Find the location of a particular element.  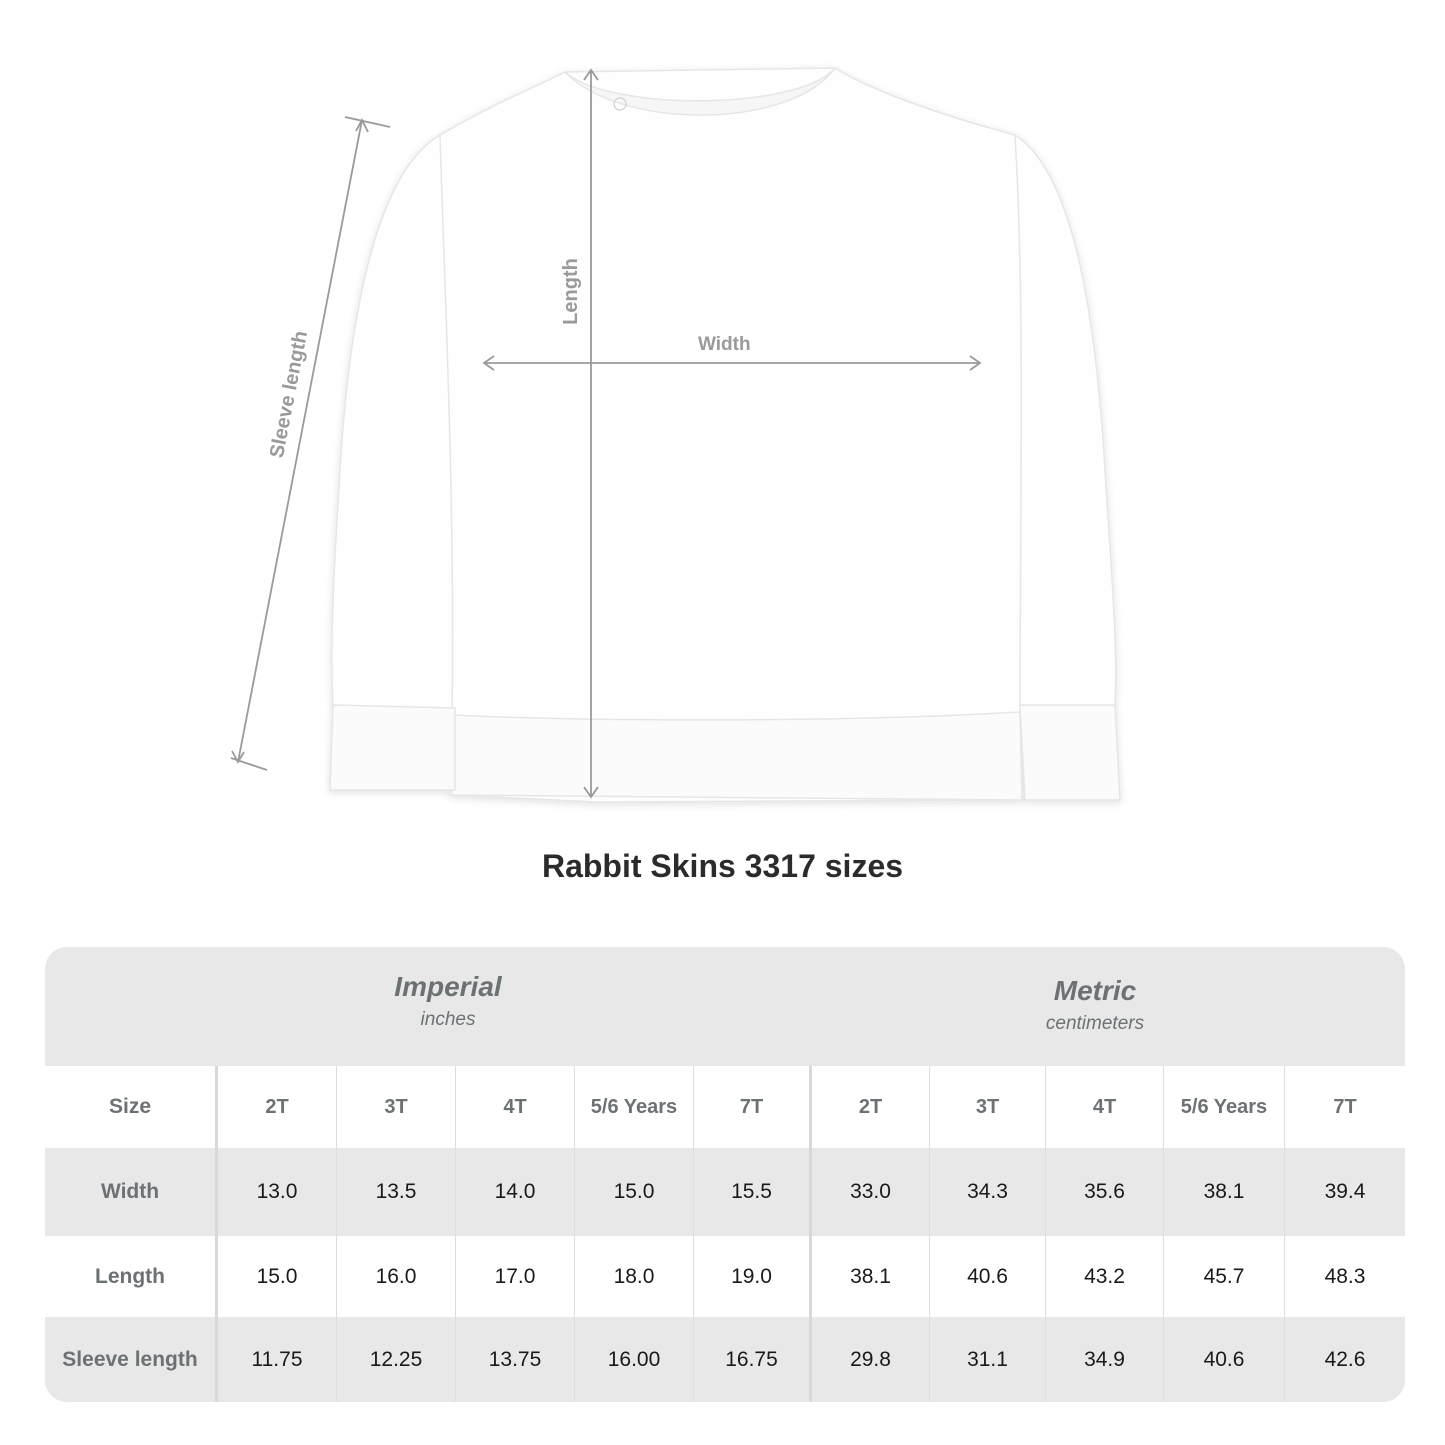

imperial-value-cell: 14.0 is located at coordinates (515, 1192).